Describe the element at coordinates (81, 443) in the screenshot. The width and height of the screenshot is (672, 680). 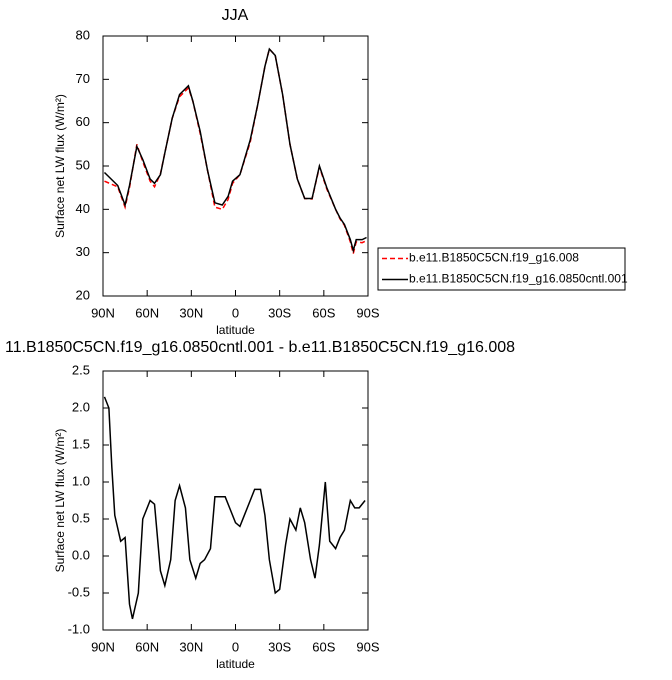
I see `y-tick-label: 1.5` at that location.